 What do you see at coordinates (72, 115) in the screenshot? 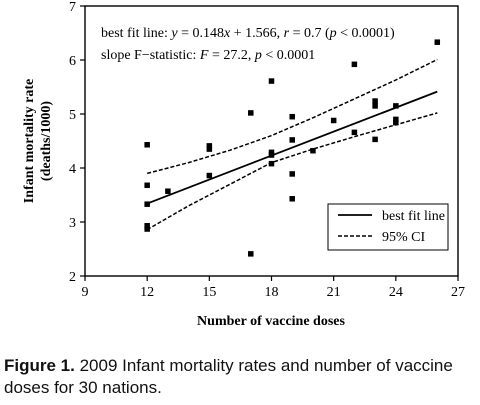
I see `y-tick-label: 5` at bounding box center [72, 115].